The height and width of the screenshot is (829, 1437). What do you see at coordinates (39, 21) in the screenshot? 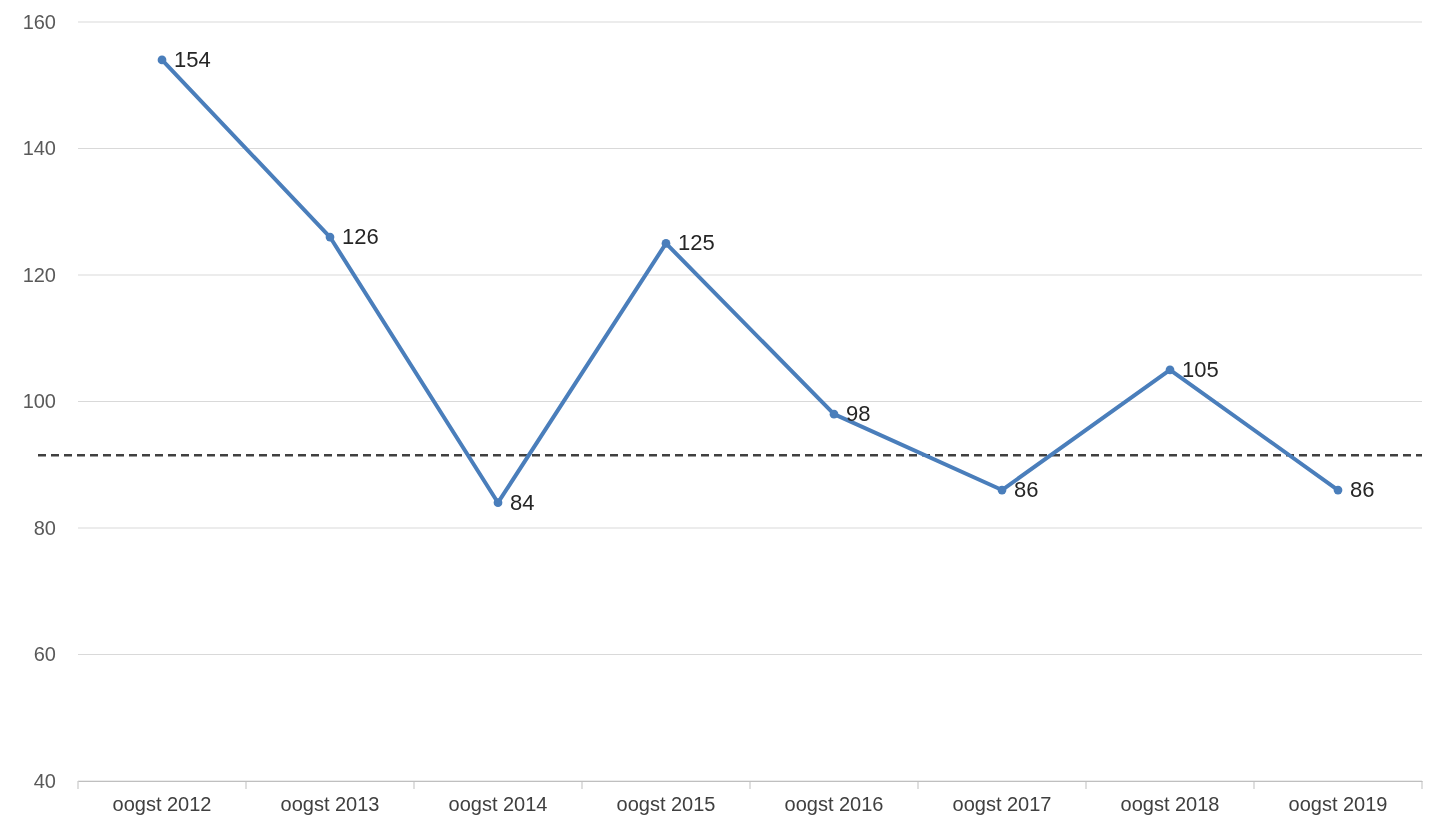
I see `y-tick-label: 160` at bounding box center [39, 21].